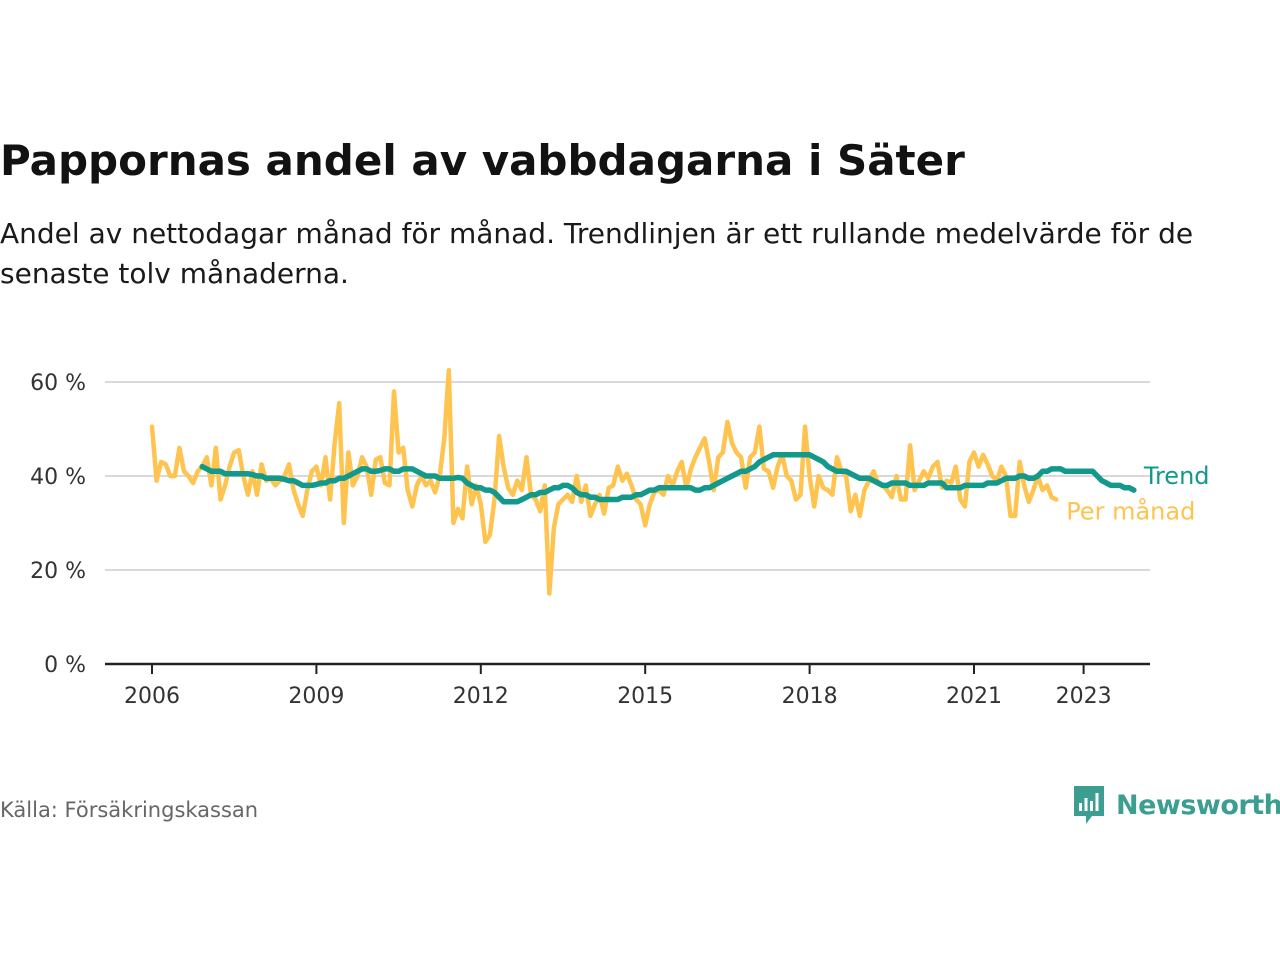 Image resolution: width=1280 pixels, height=960 pixels. Describe the element at coordinates (58, 383) in the screenshot. I see `y-tick-label: 60 %` at that location.